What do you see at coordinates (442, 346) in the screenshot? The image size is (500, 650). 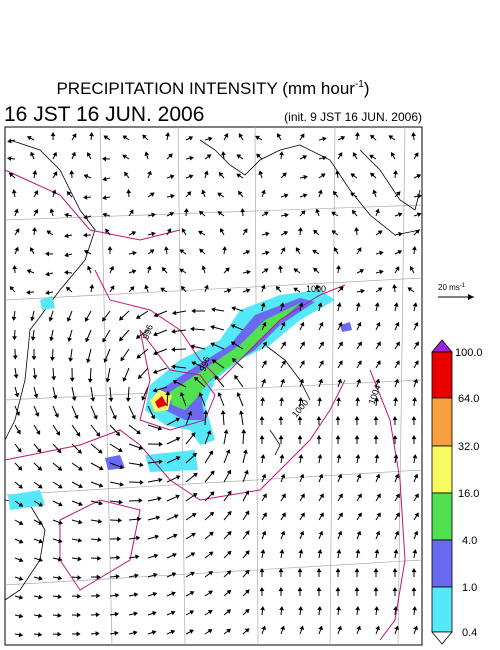 I see `colorbar-top` at bounding box center [442, 346].